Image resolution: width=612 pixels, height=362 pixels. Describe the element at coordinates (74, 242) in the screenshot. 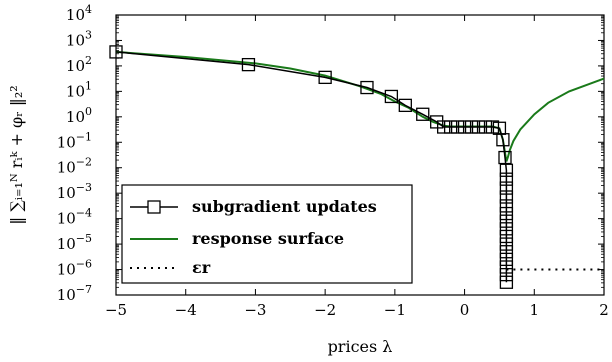

I see `y-tick-label: 10⁻⁵` at that location.